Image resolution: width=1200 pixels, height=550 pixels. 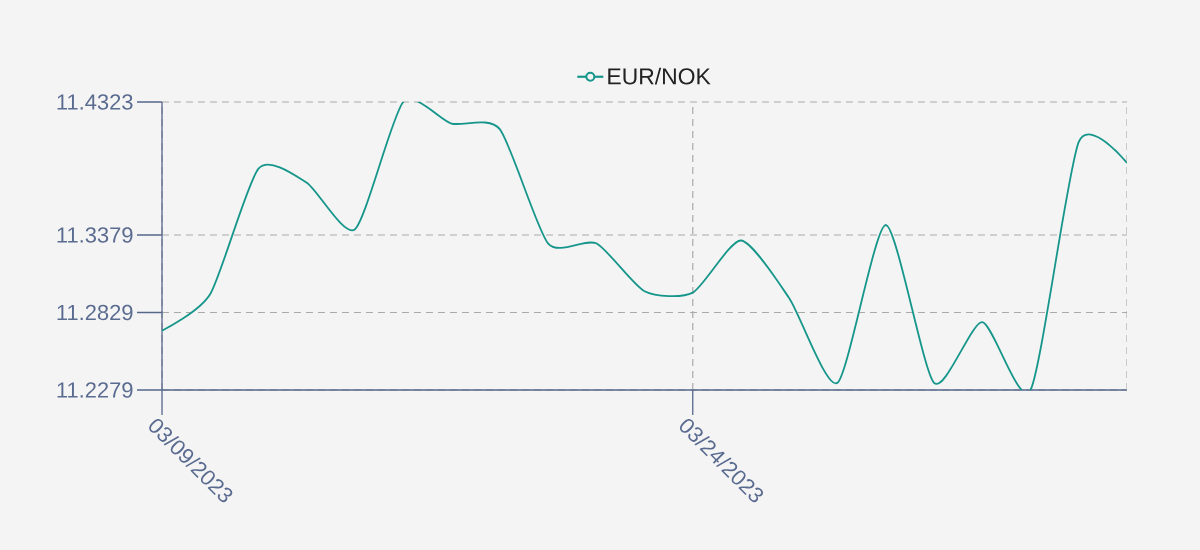 What do you see at coordinates (659, 76) in the screenshot?
I see `legend-label: EUR/NOK` at bounding box center [659, 76].